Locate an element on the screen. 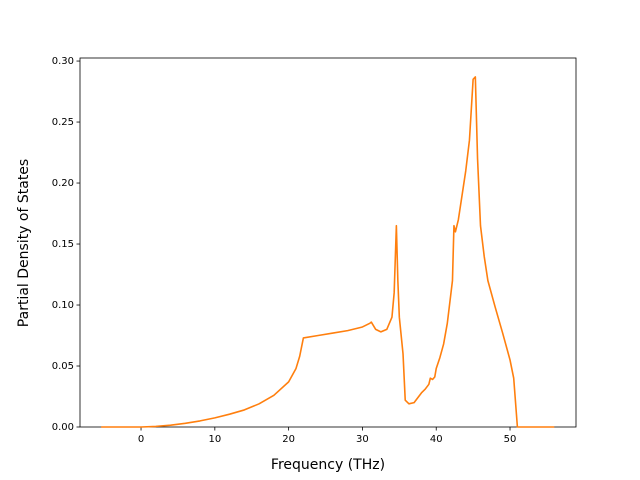  y-tick-label: 0.20 is located at coordinates (63, 183).